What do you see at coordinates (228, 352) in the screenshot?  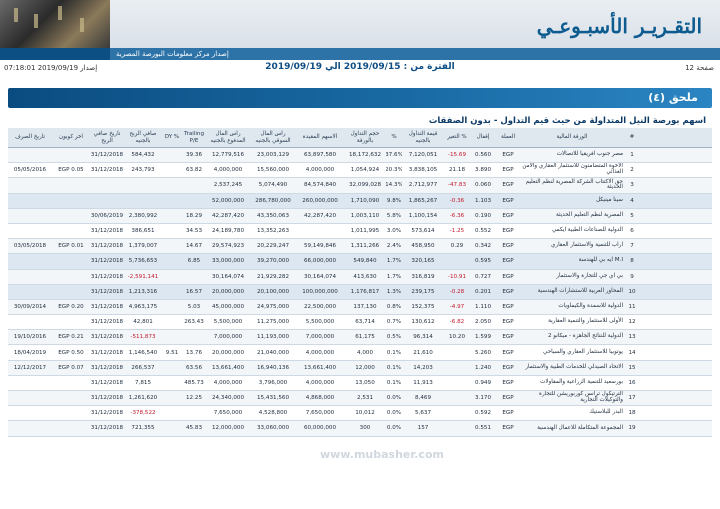 I see `cell-paid: 20,000,000` at bounding box center [228, 352].